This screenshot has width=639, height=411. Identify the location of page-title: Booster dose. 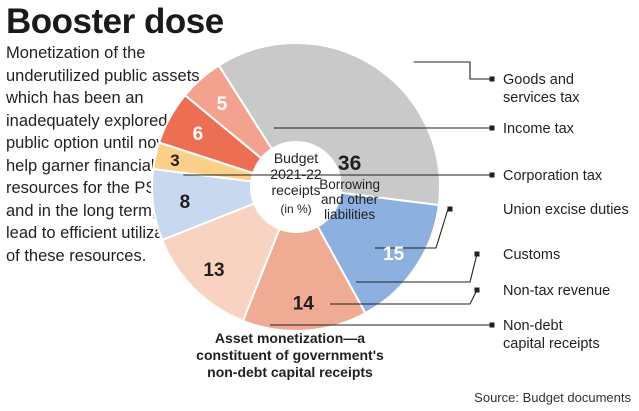
(115, 21).